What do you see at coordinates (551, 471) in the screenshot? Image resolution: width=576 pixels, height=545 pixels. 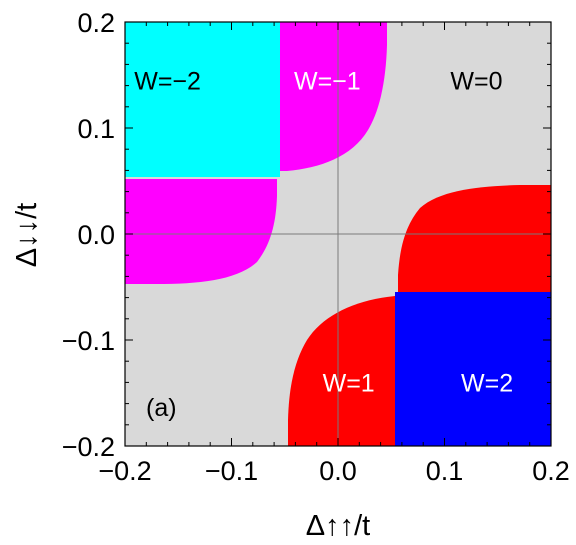 I see `x-tick-label: 0.2` at bounding box center [551, 471].